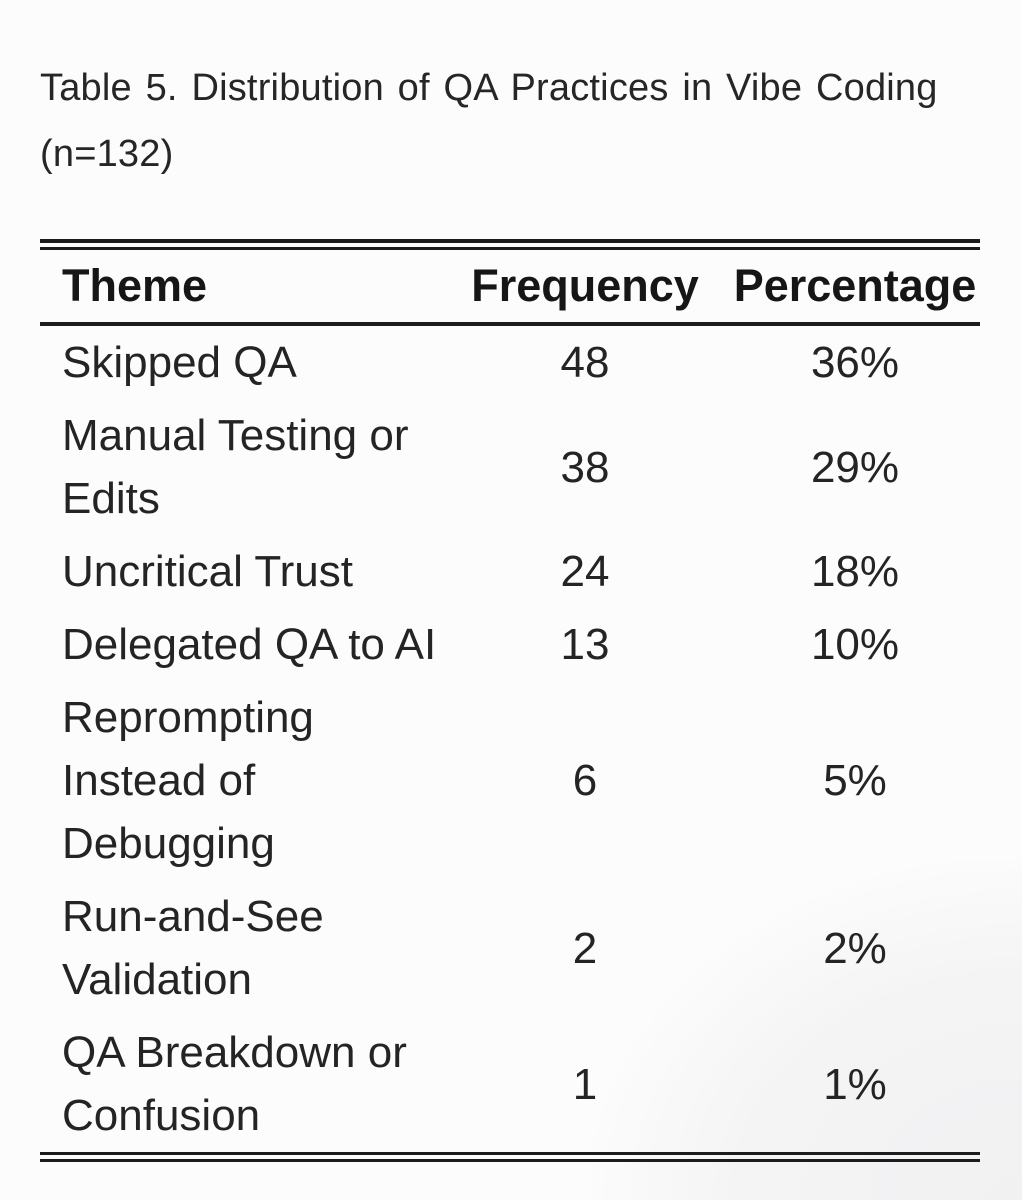 The width and height of the screenshot is (1022, 1200). What do you see at coordinates (240, 288) in the screenshot?
I see `header-theme: Theme` at bounding box center [240, 288].